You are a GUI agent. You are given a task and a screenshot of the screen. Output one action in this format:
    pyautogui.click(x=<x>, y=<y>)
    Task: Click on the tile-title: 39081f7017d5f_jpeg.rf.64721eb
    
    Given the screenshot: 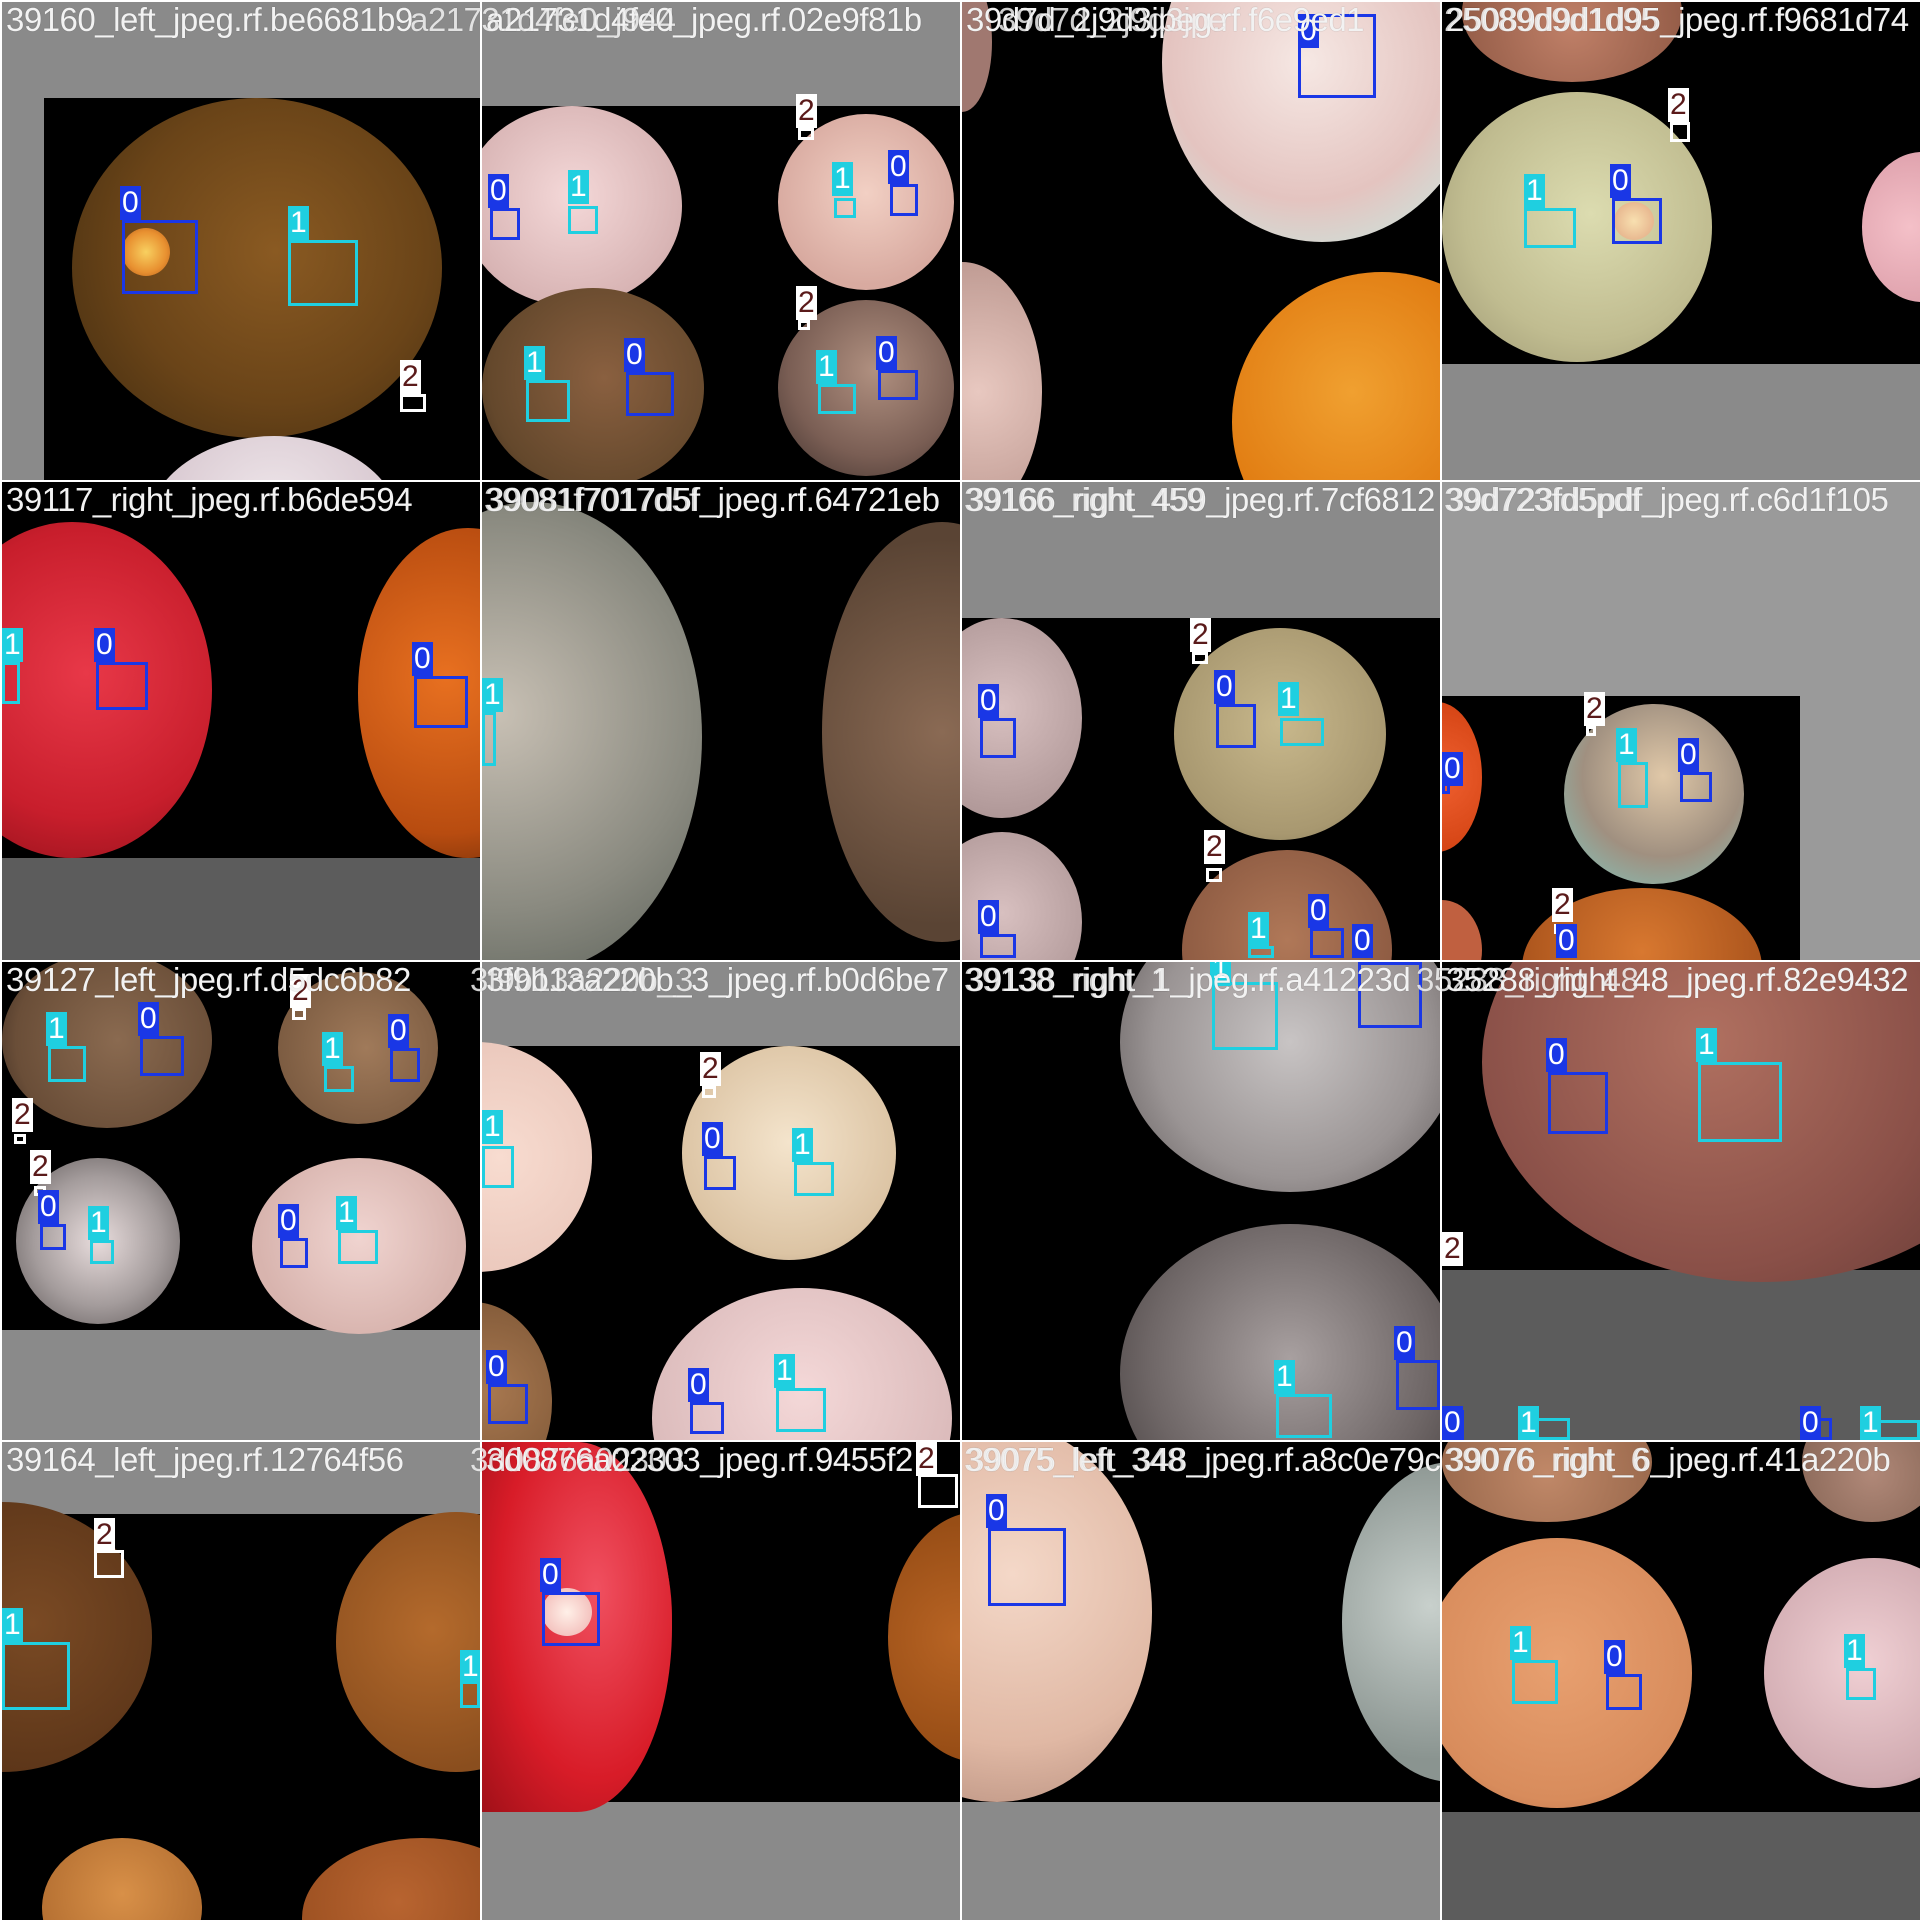 What is the action you would take?
    pyautogui.click(x=713, y=500)
    